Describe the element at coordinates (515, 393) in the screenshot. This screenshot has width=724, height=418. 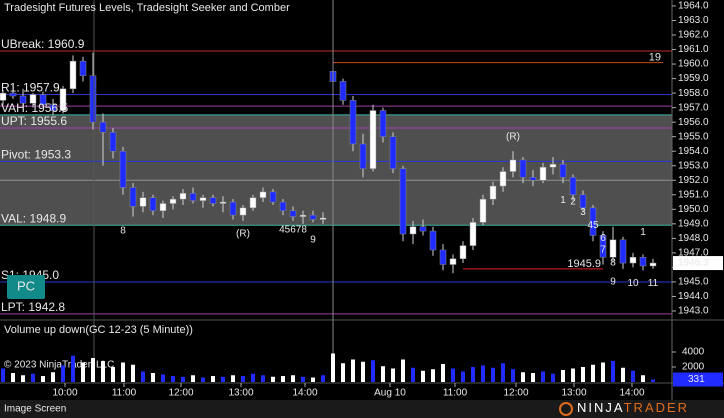
I see `x-tick-label: 12:00` at that location.